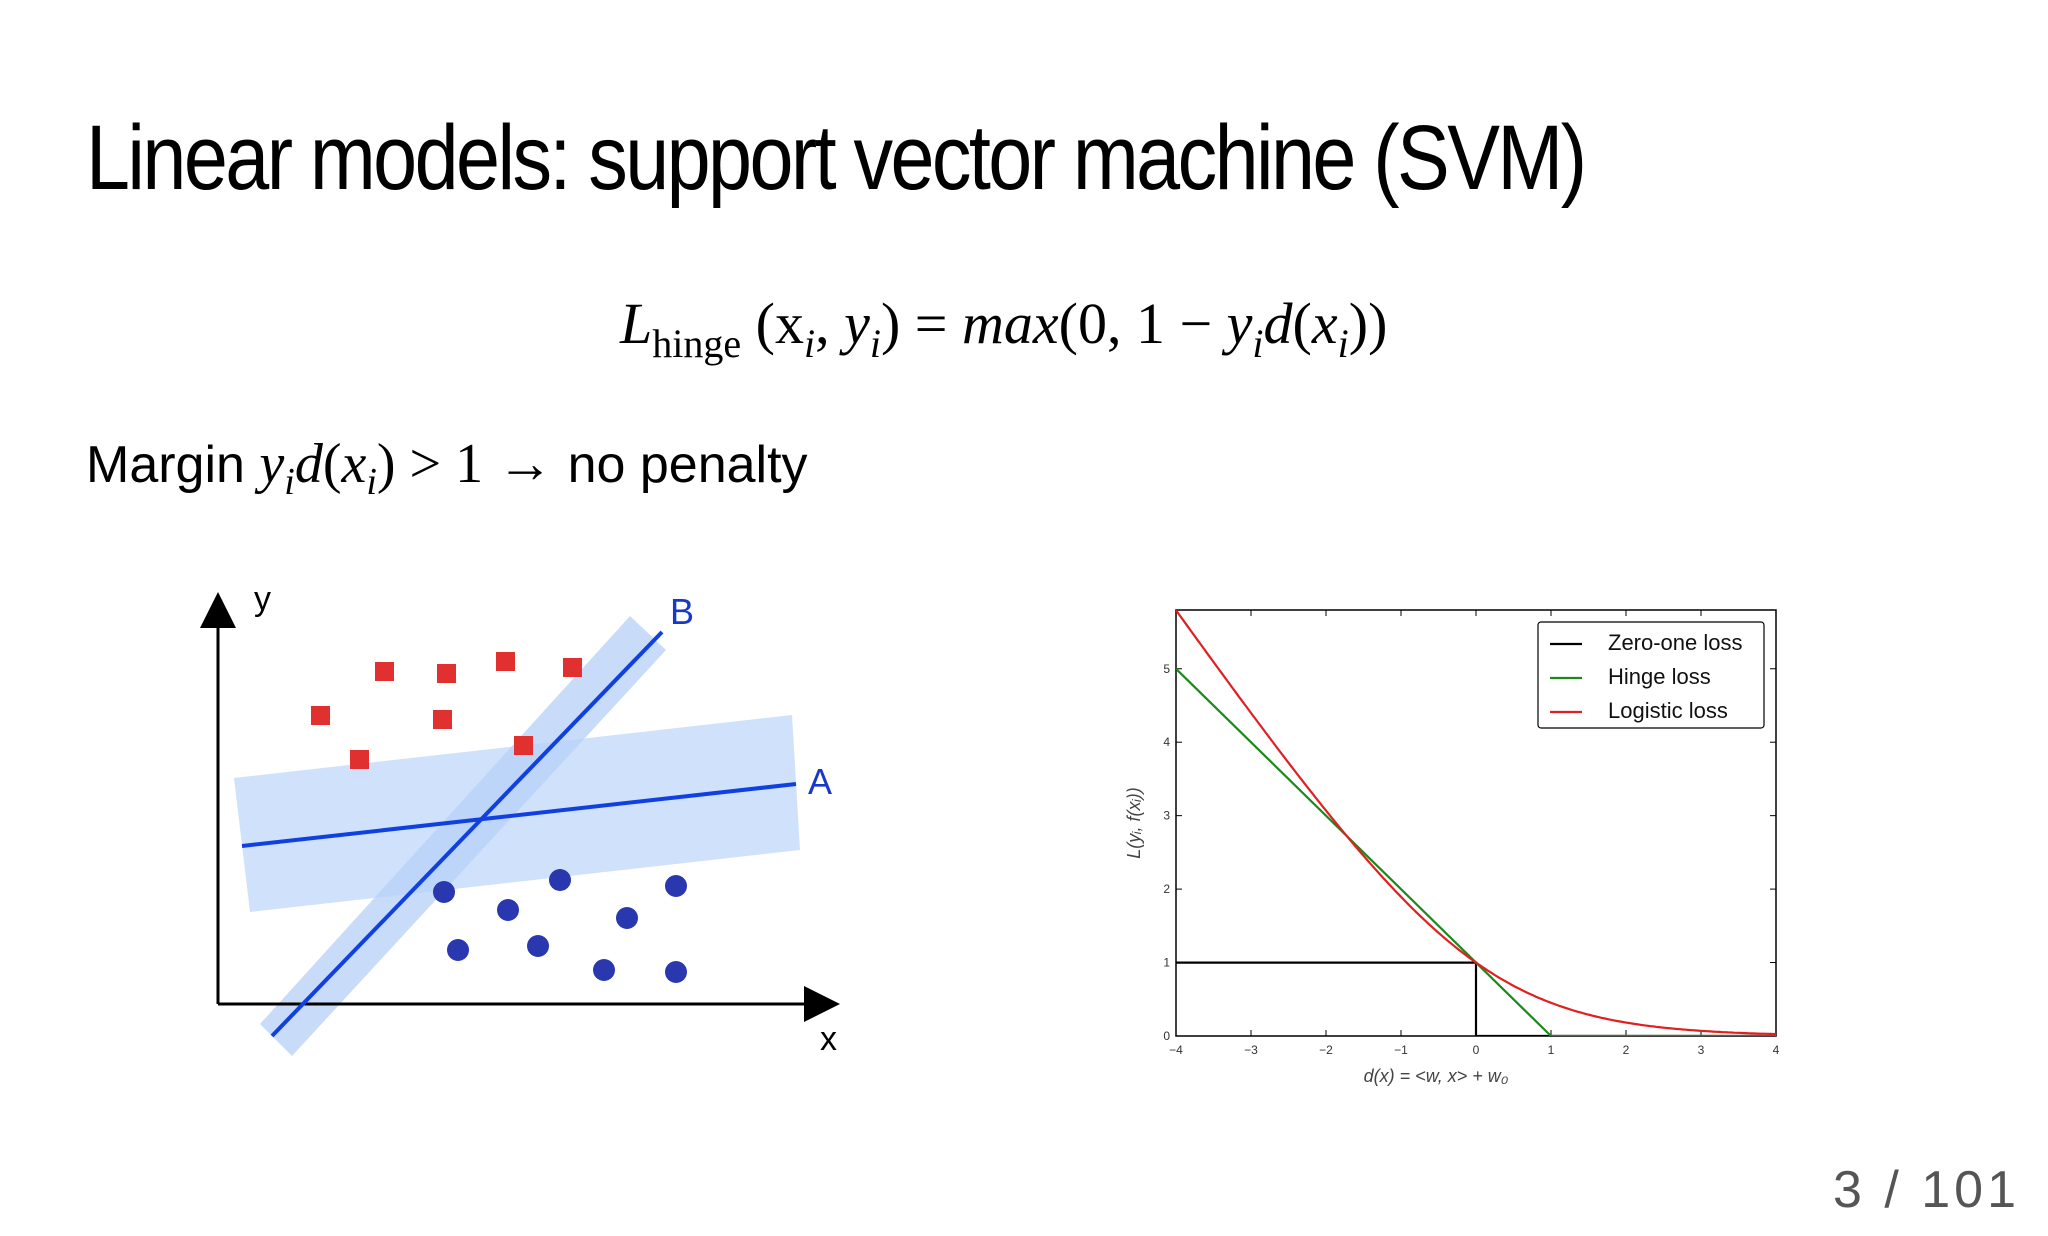  What do you see at coordinates (406, 468) in the screenshot?
I see `margin-math: yid(xi) > 1 →` at bounding box center [406, 468].